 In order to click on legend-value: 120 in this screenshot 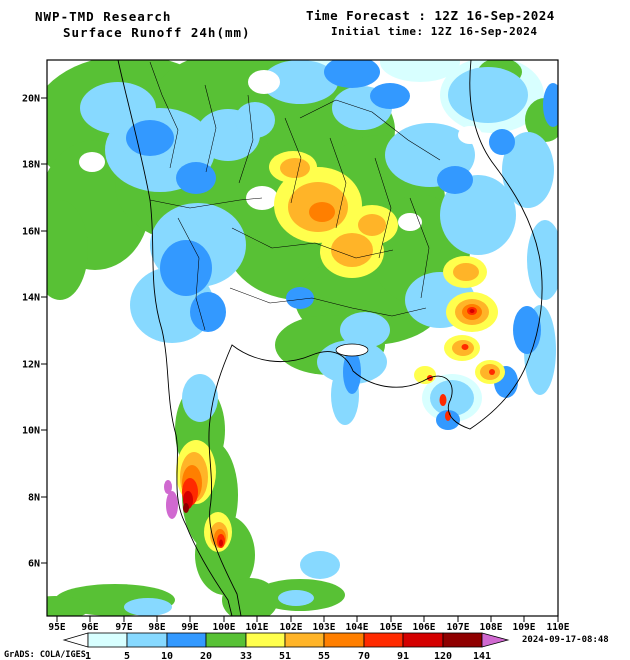, I will do `click(443, 655)`.